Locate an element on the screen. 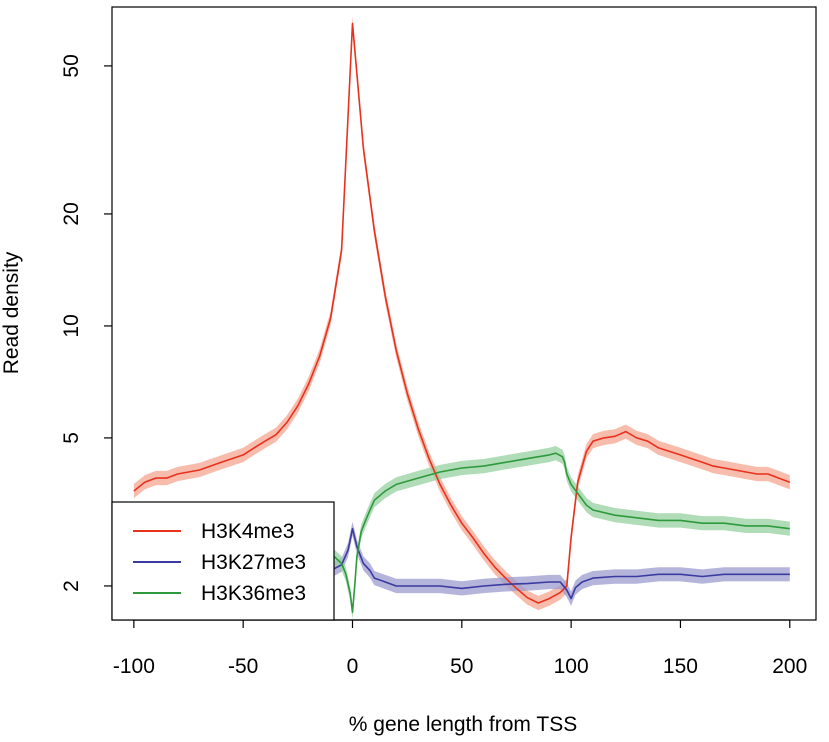 This screenshot has height=742, width=829. legend-label-h3k27me3: H3K27me3 is located at coordinates (253, 562).